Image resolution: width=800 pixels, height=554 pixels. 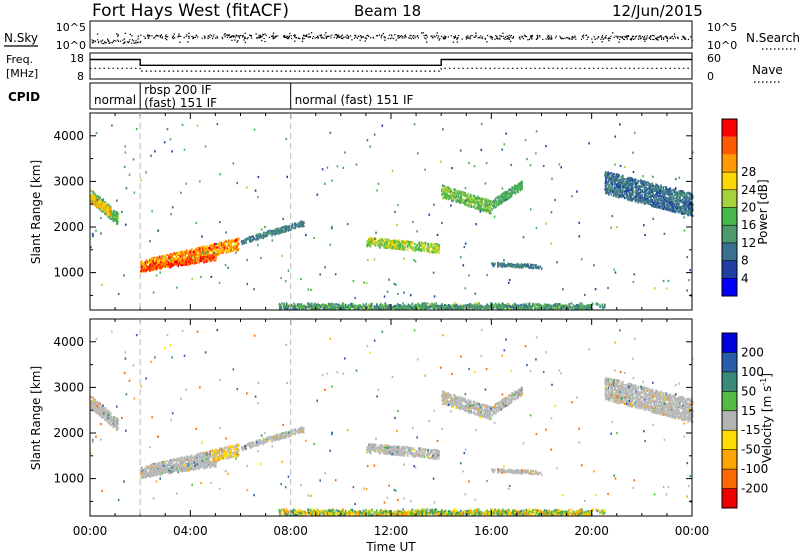 What do you see at coordinates (19, 59) in the screenshot?
I see `freq-left-label-line1: Freq.` at bounding box center [19, 59].